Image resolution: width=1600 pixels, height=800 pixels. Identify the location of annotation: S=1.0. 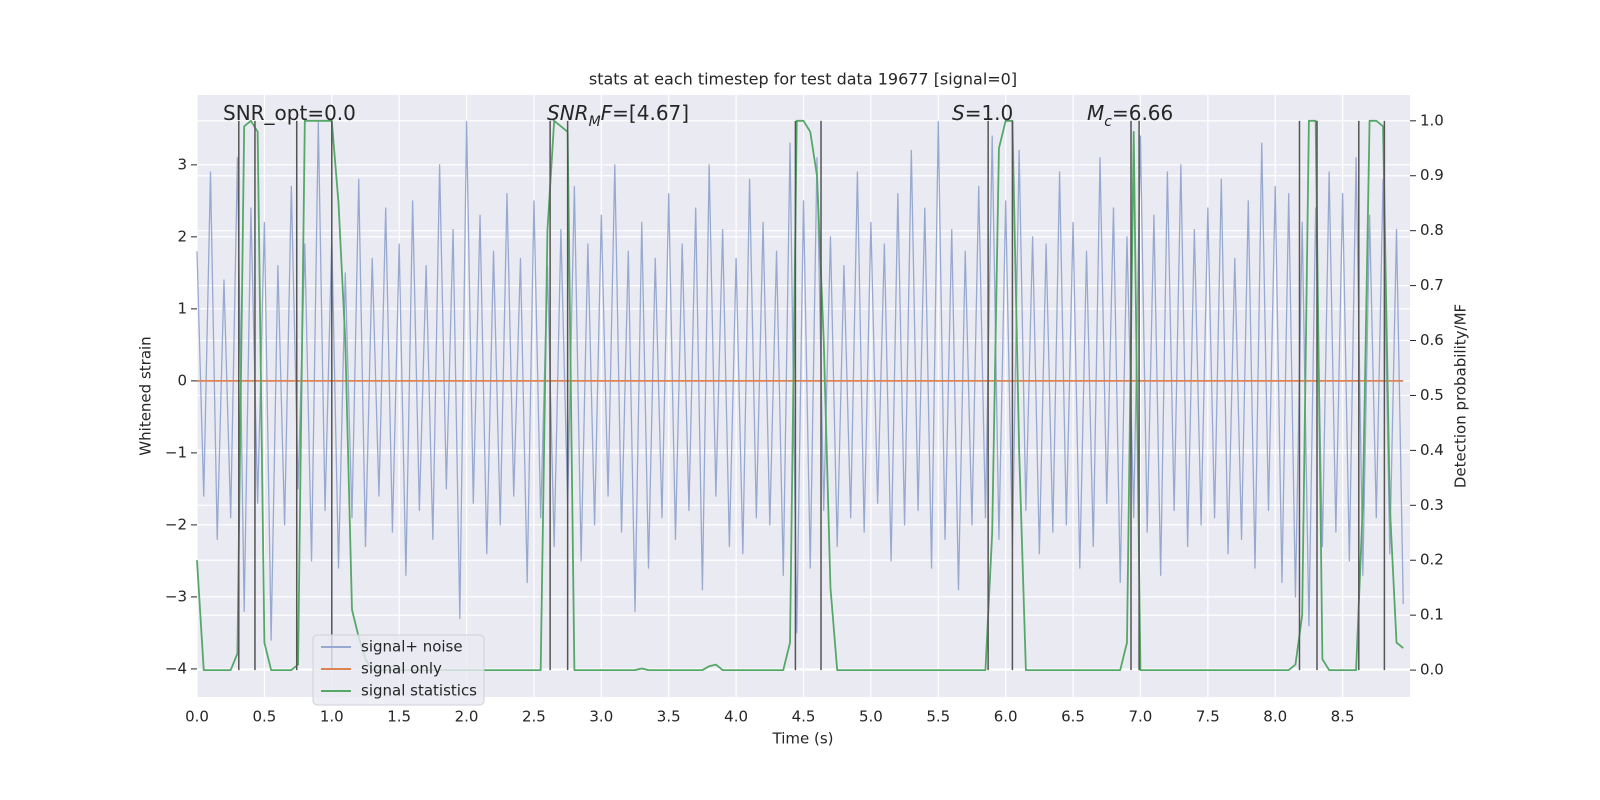
(982, 113).